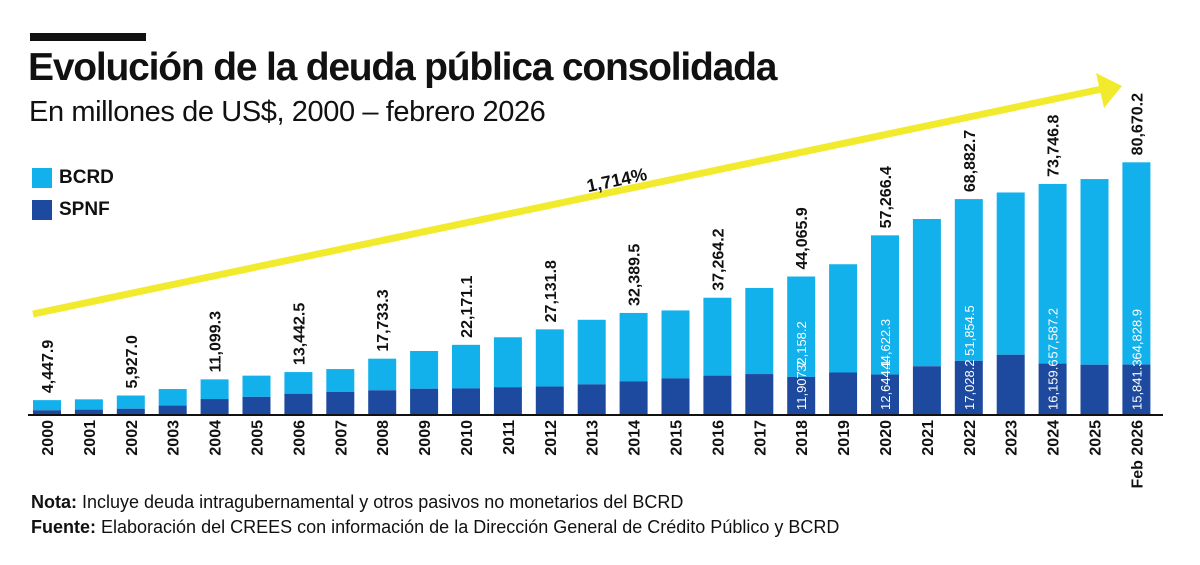 This screenshot has width=1200, height=565. What do you see at coordinates (466, 366) in the screenshot?
I see `bar-bcrd-2010` at bounding box center [466, 366].